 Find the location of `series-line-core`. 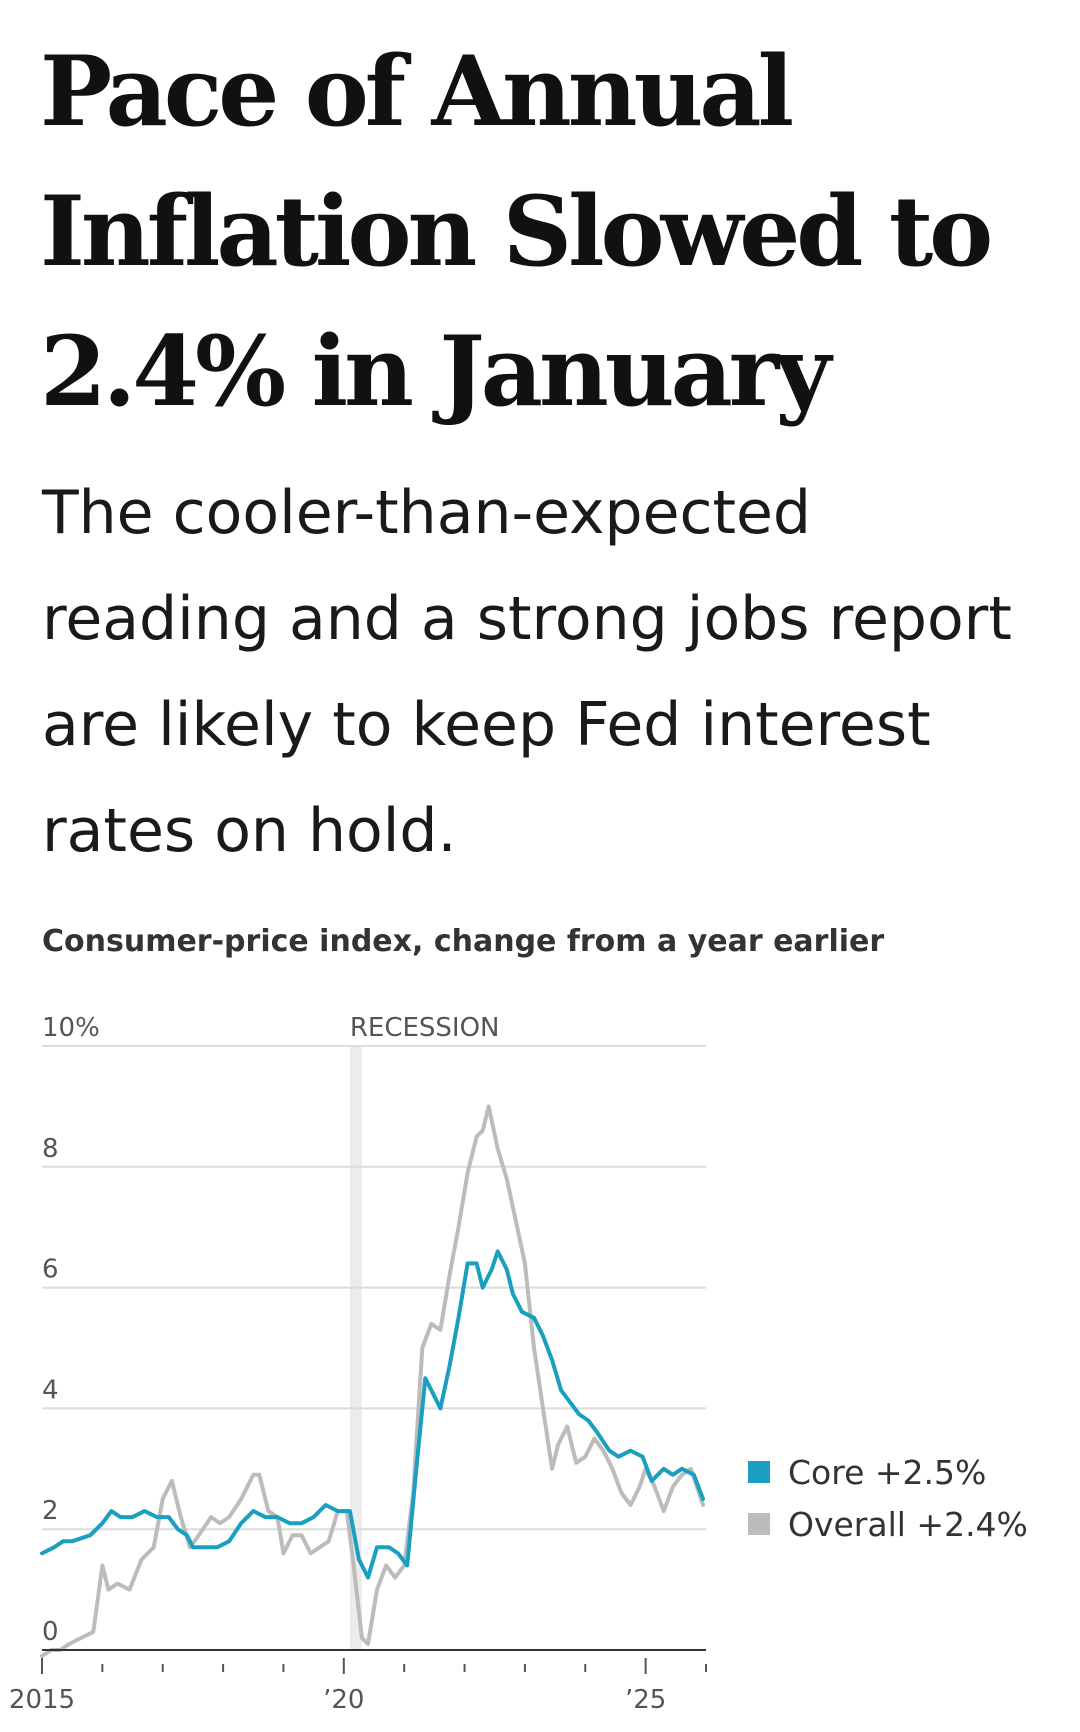

series-line-core is located at coordinates (372, 1414).